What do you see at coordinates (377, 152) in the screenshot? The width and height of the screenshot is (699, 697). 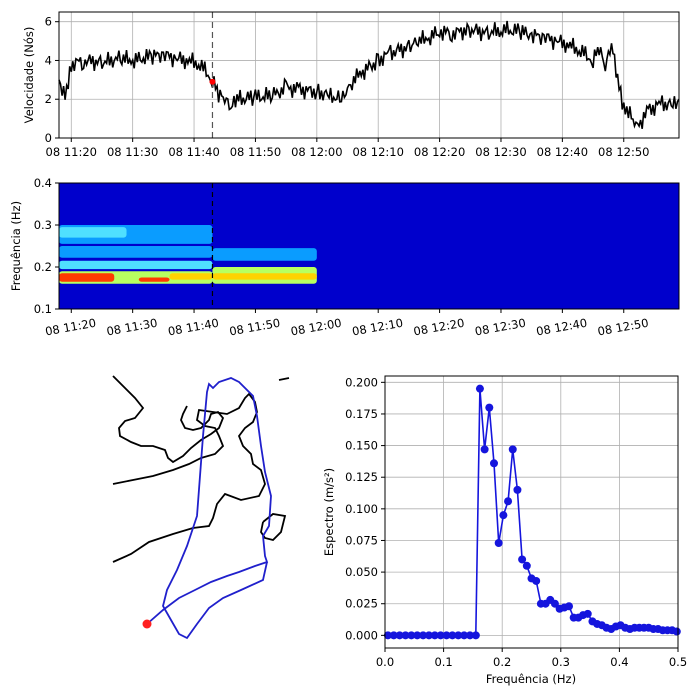 I see `speed-x-tick-label: 08 12:10` at bounding box center [377, 152].